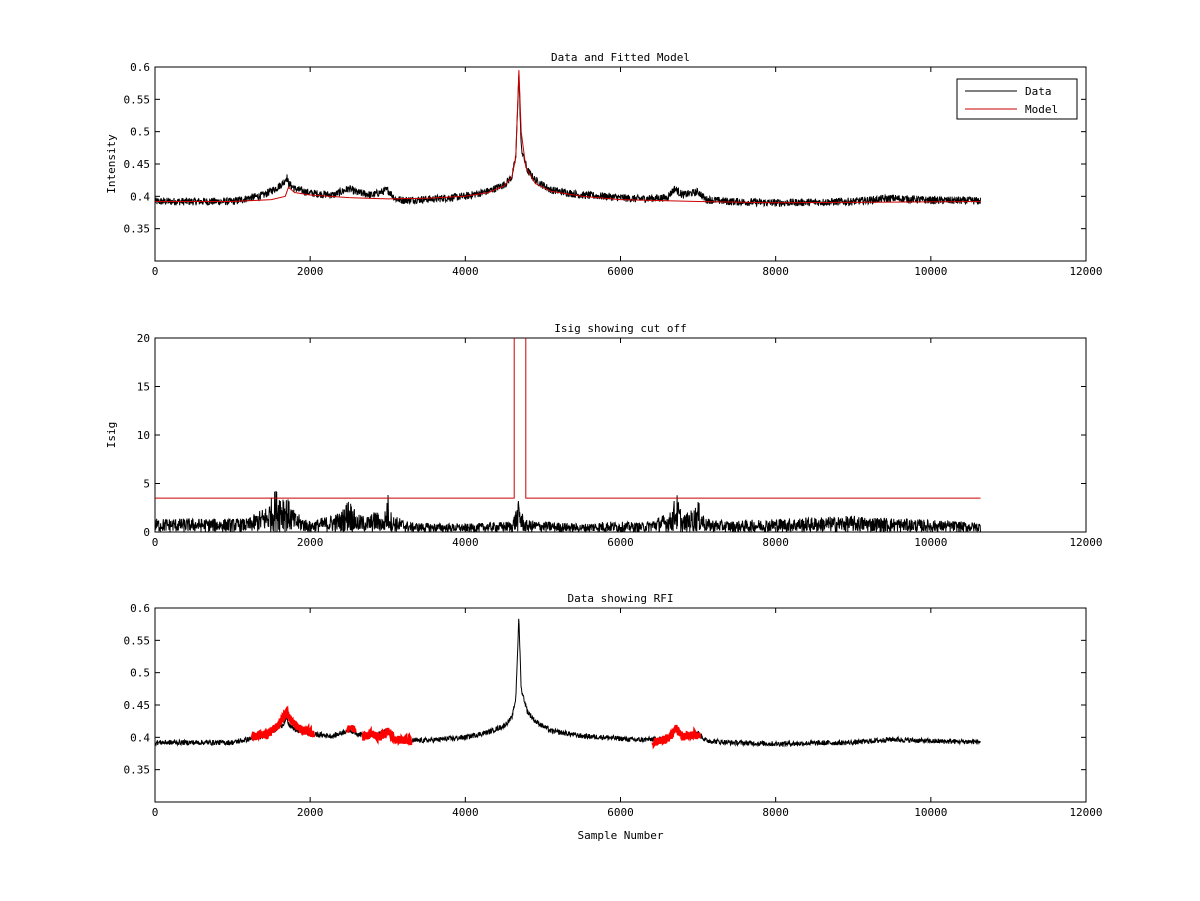 The height and width of the screenshot is (901, 1200). Describe the element at coordinates (111, 164) in the screenshot. I see `y-axis-label: Intensity` at that location.